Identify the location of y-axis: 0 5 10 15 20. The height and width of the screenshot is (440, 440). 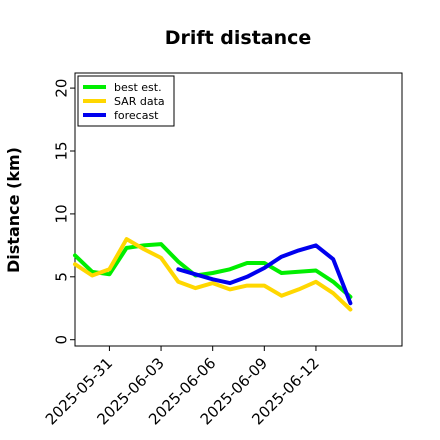
(63, 212).